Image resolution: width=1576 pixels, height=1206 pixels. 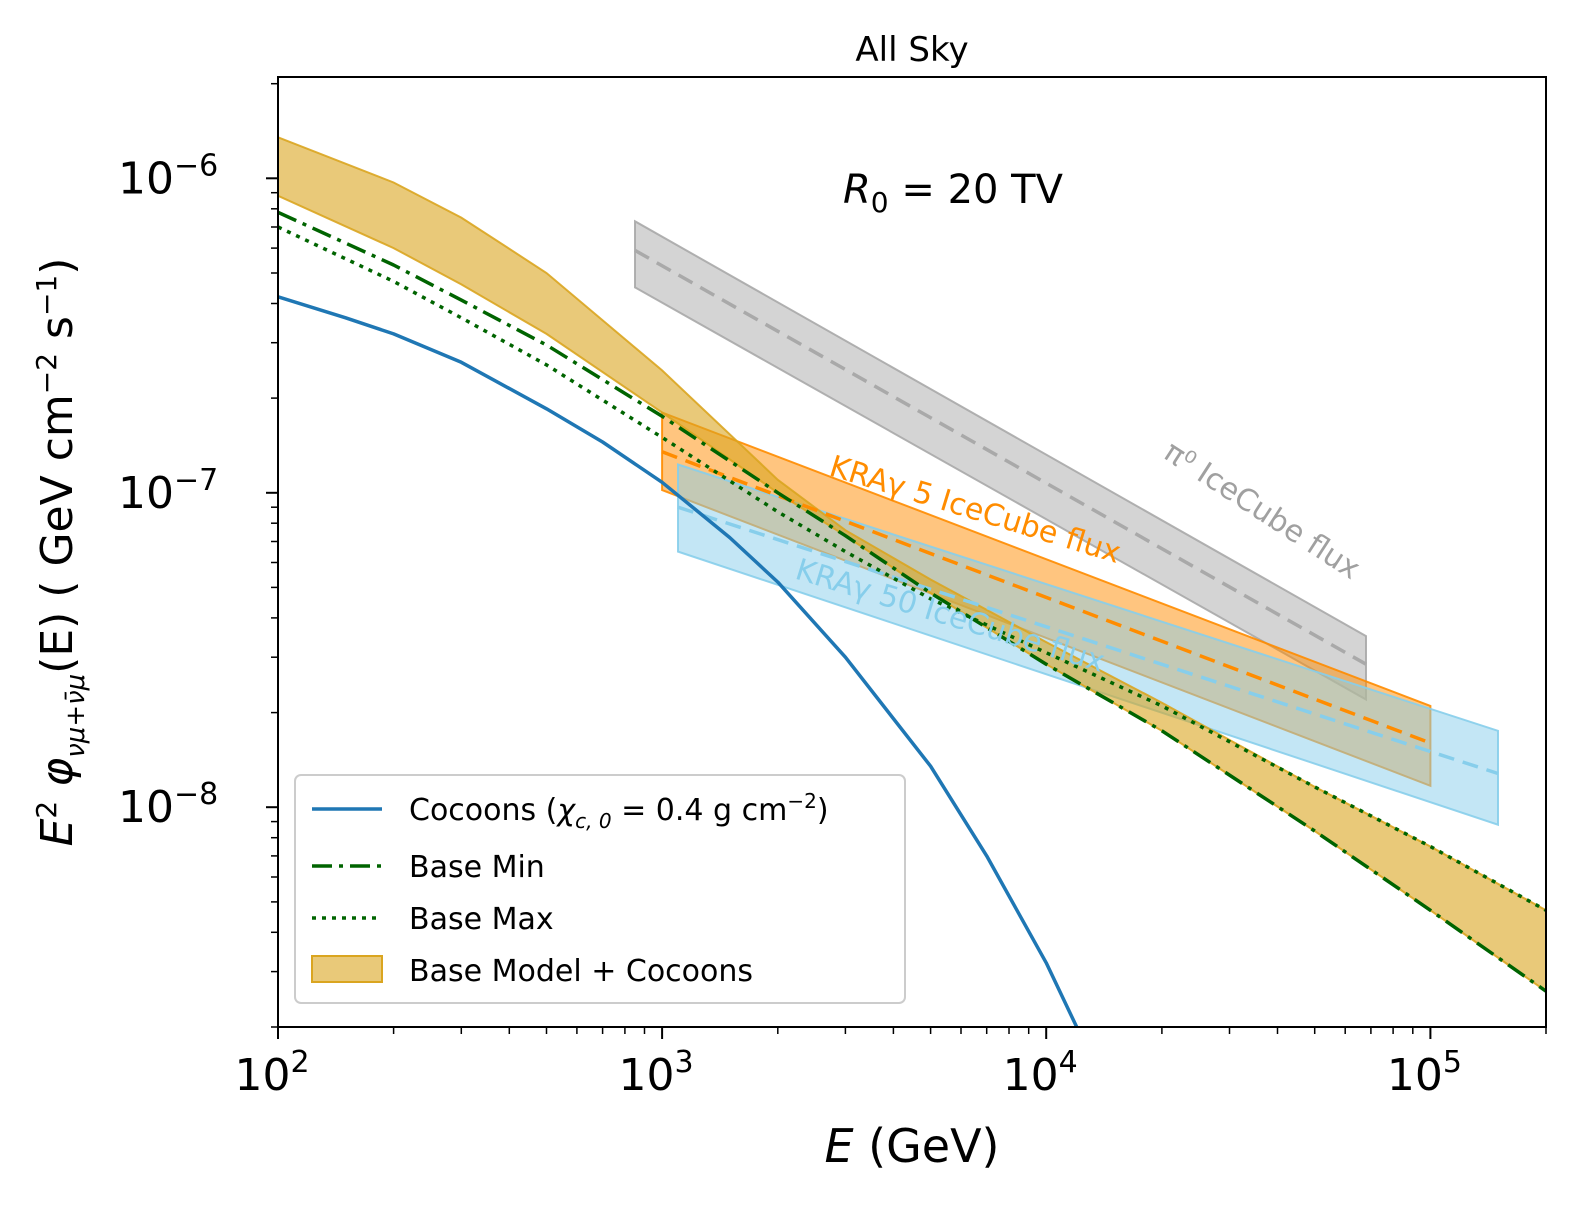 I want to click on legend-label-base-model: Base Model + Cocoons, so click(x=581, y=971).